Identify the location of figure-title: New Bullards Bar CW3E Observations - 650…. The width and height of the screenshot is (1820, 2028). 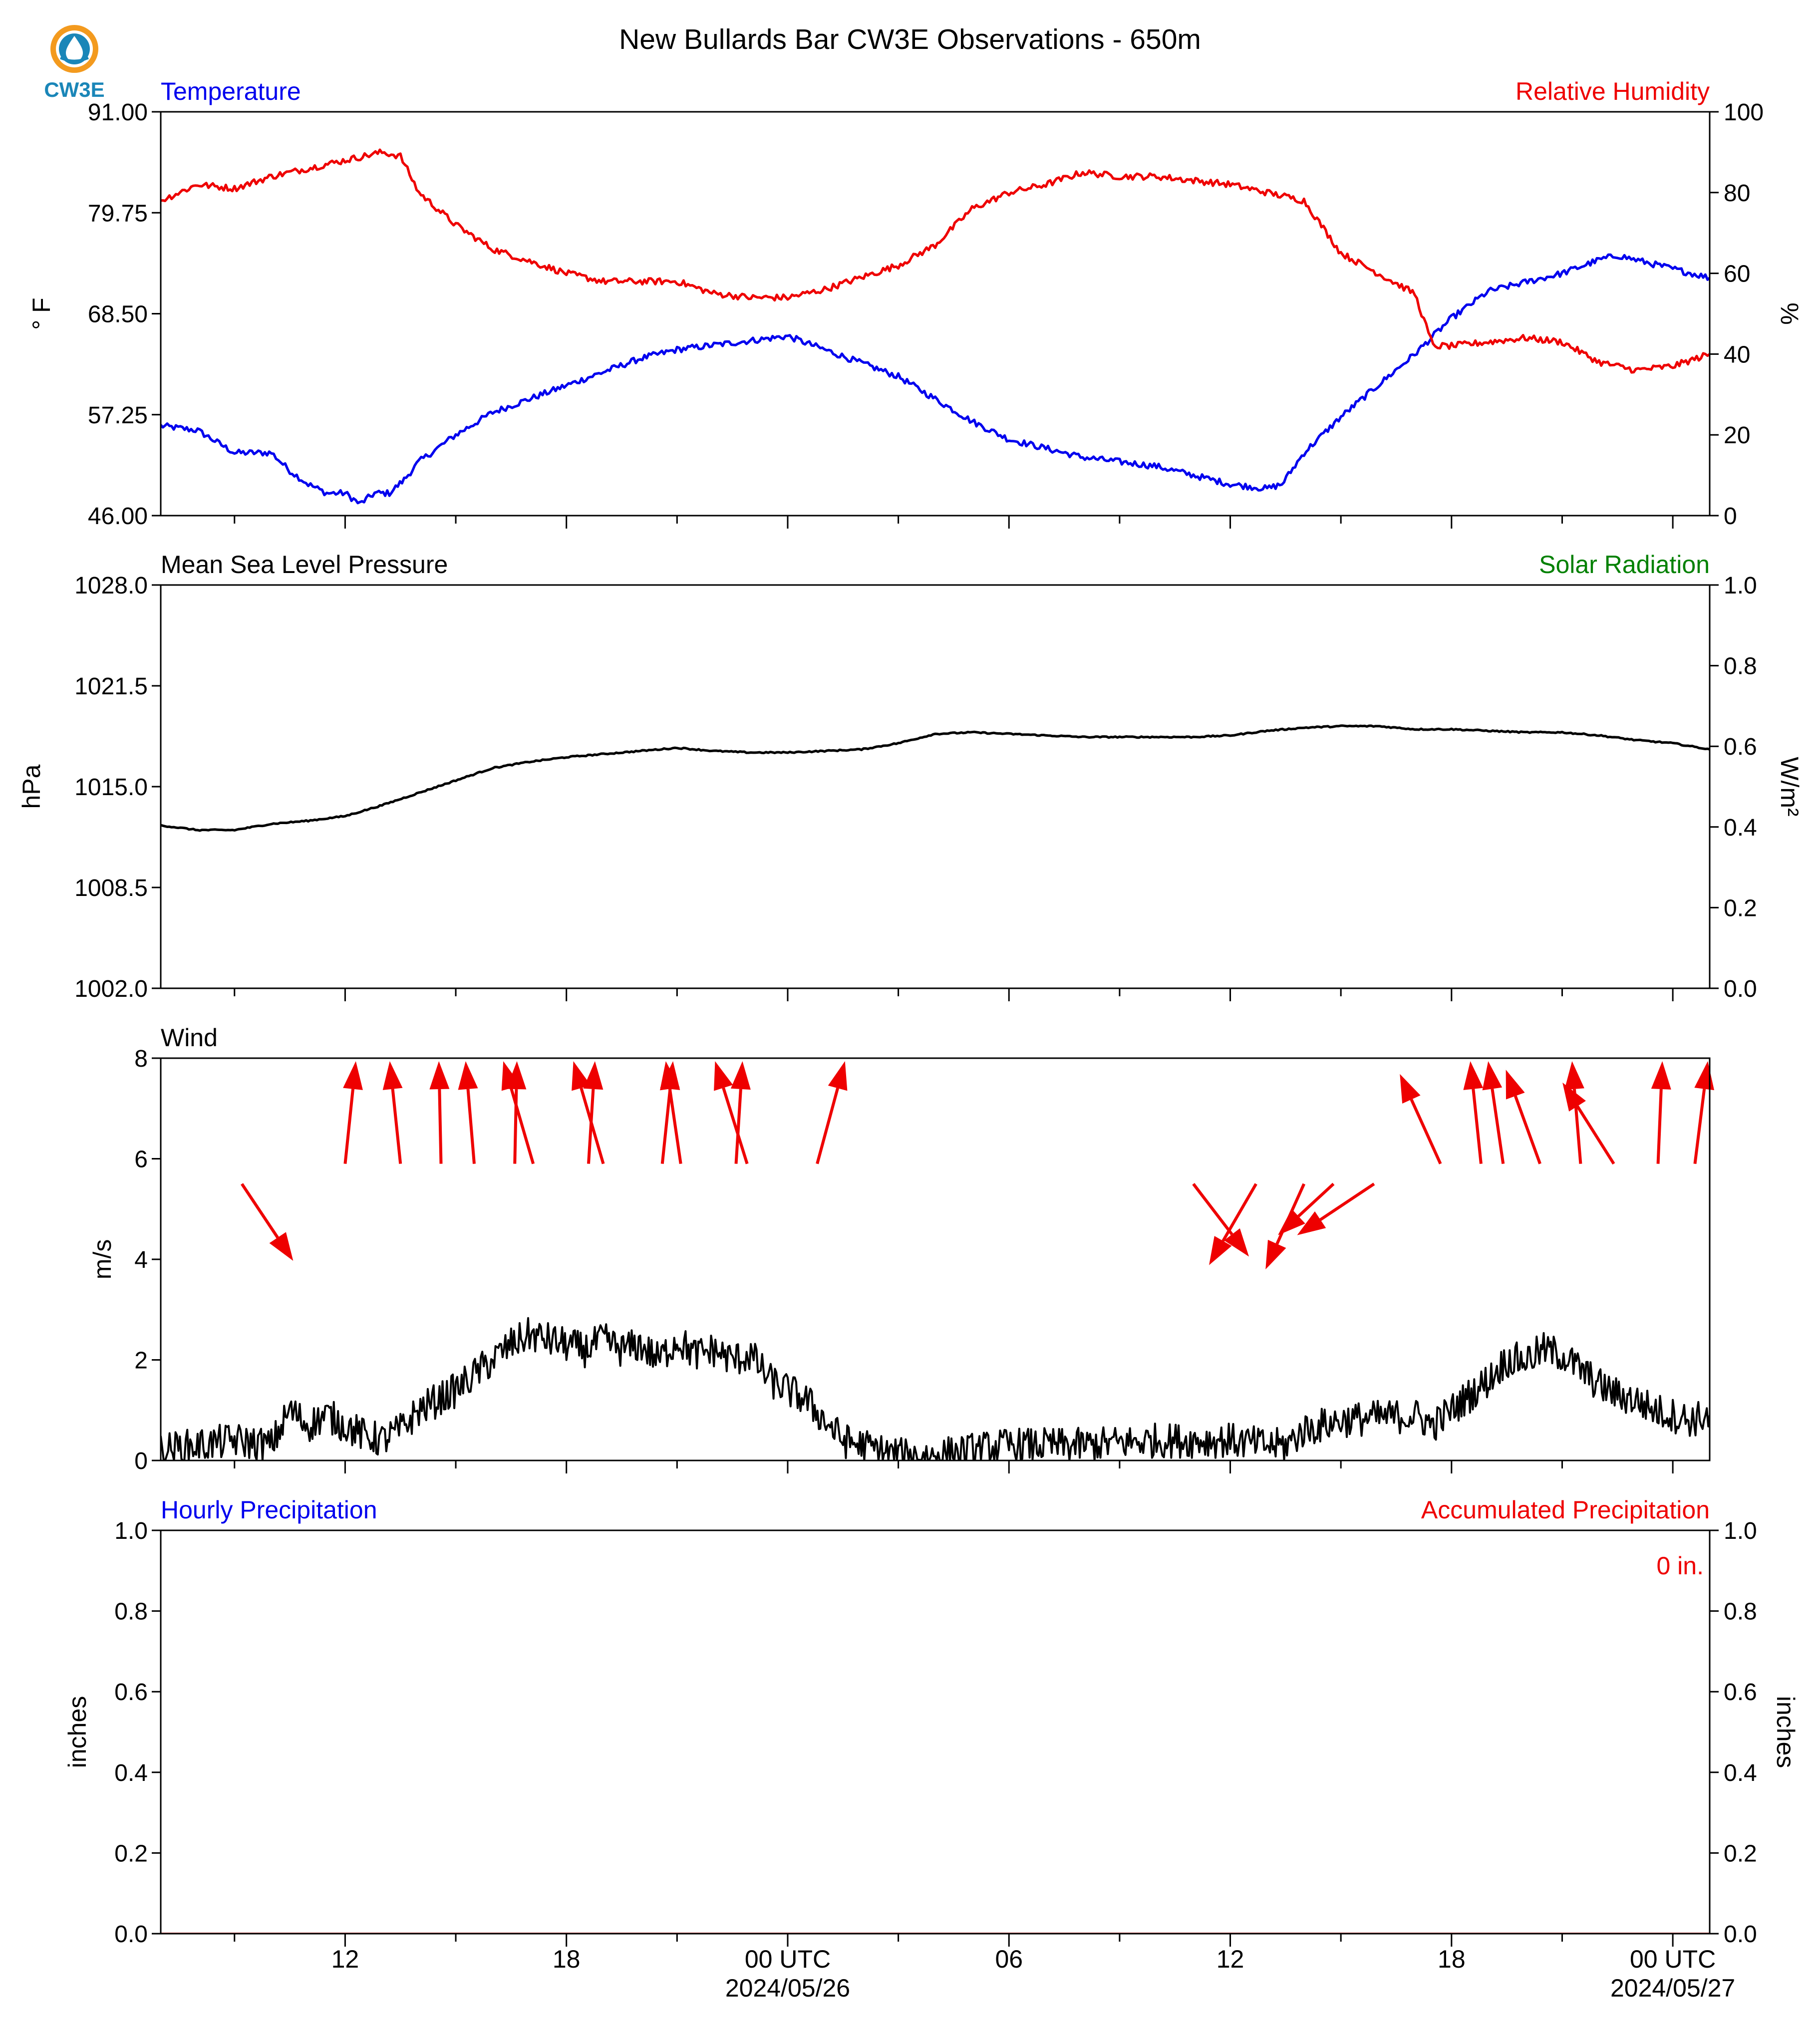
(910, 39).